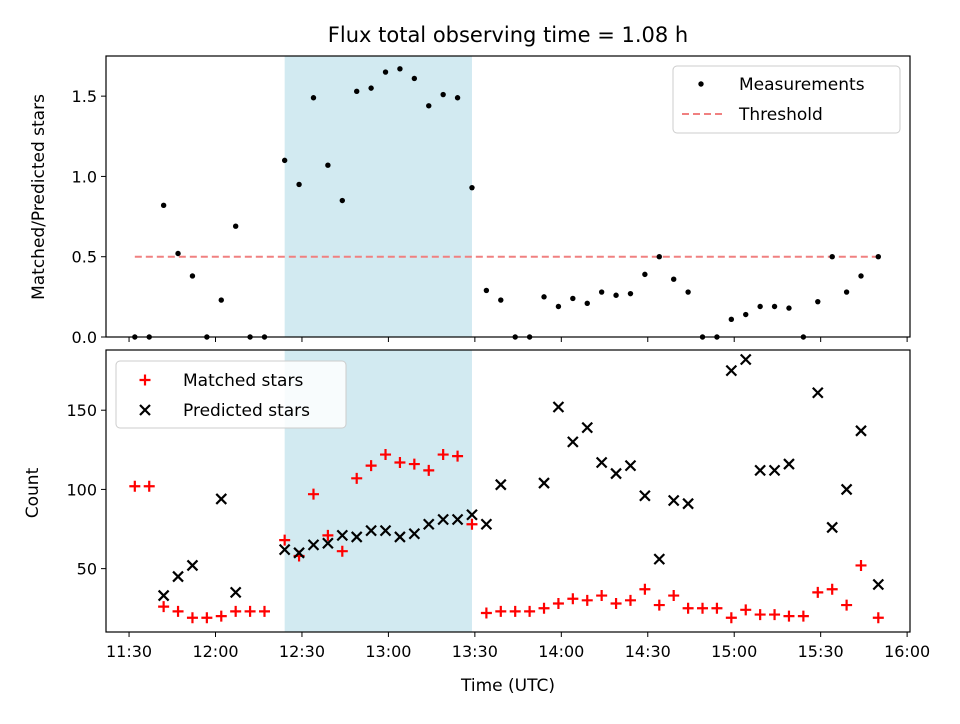 The image size is (960, 724). Describe the element at coordinates (84, 257) in the screenshot. I see `top-y-tick-label: 0.5` at that location.